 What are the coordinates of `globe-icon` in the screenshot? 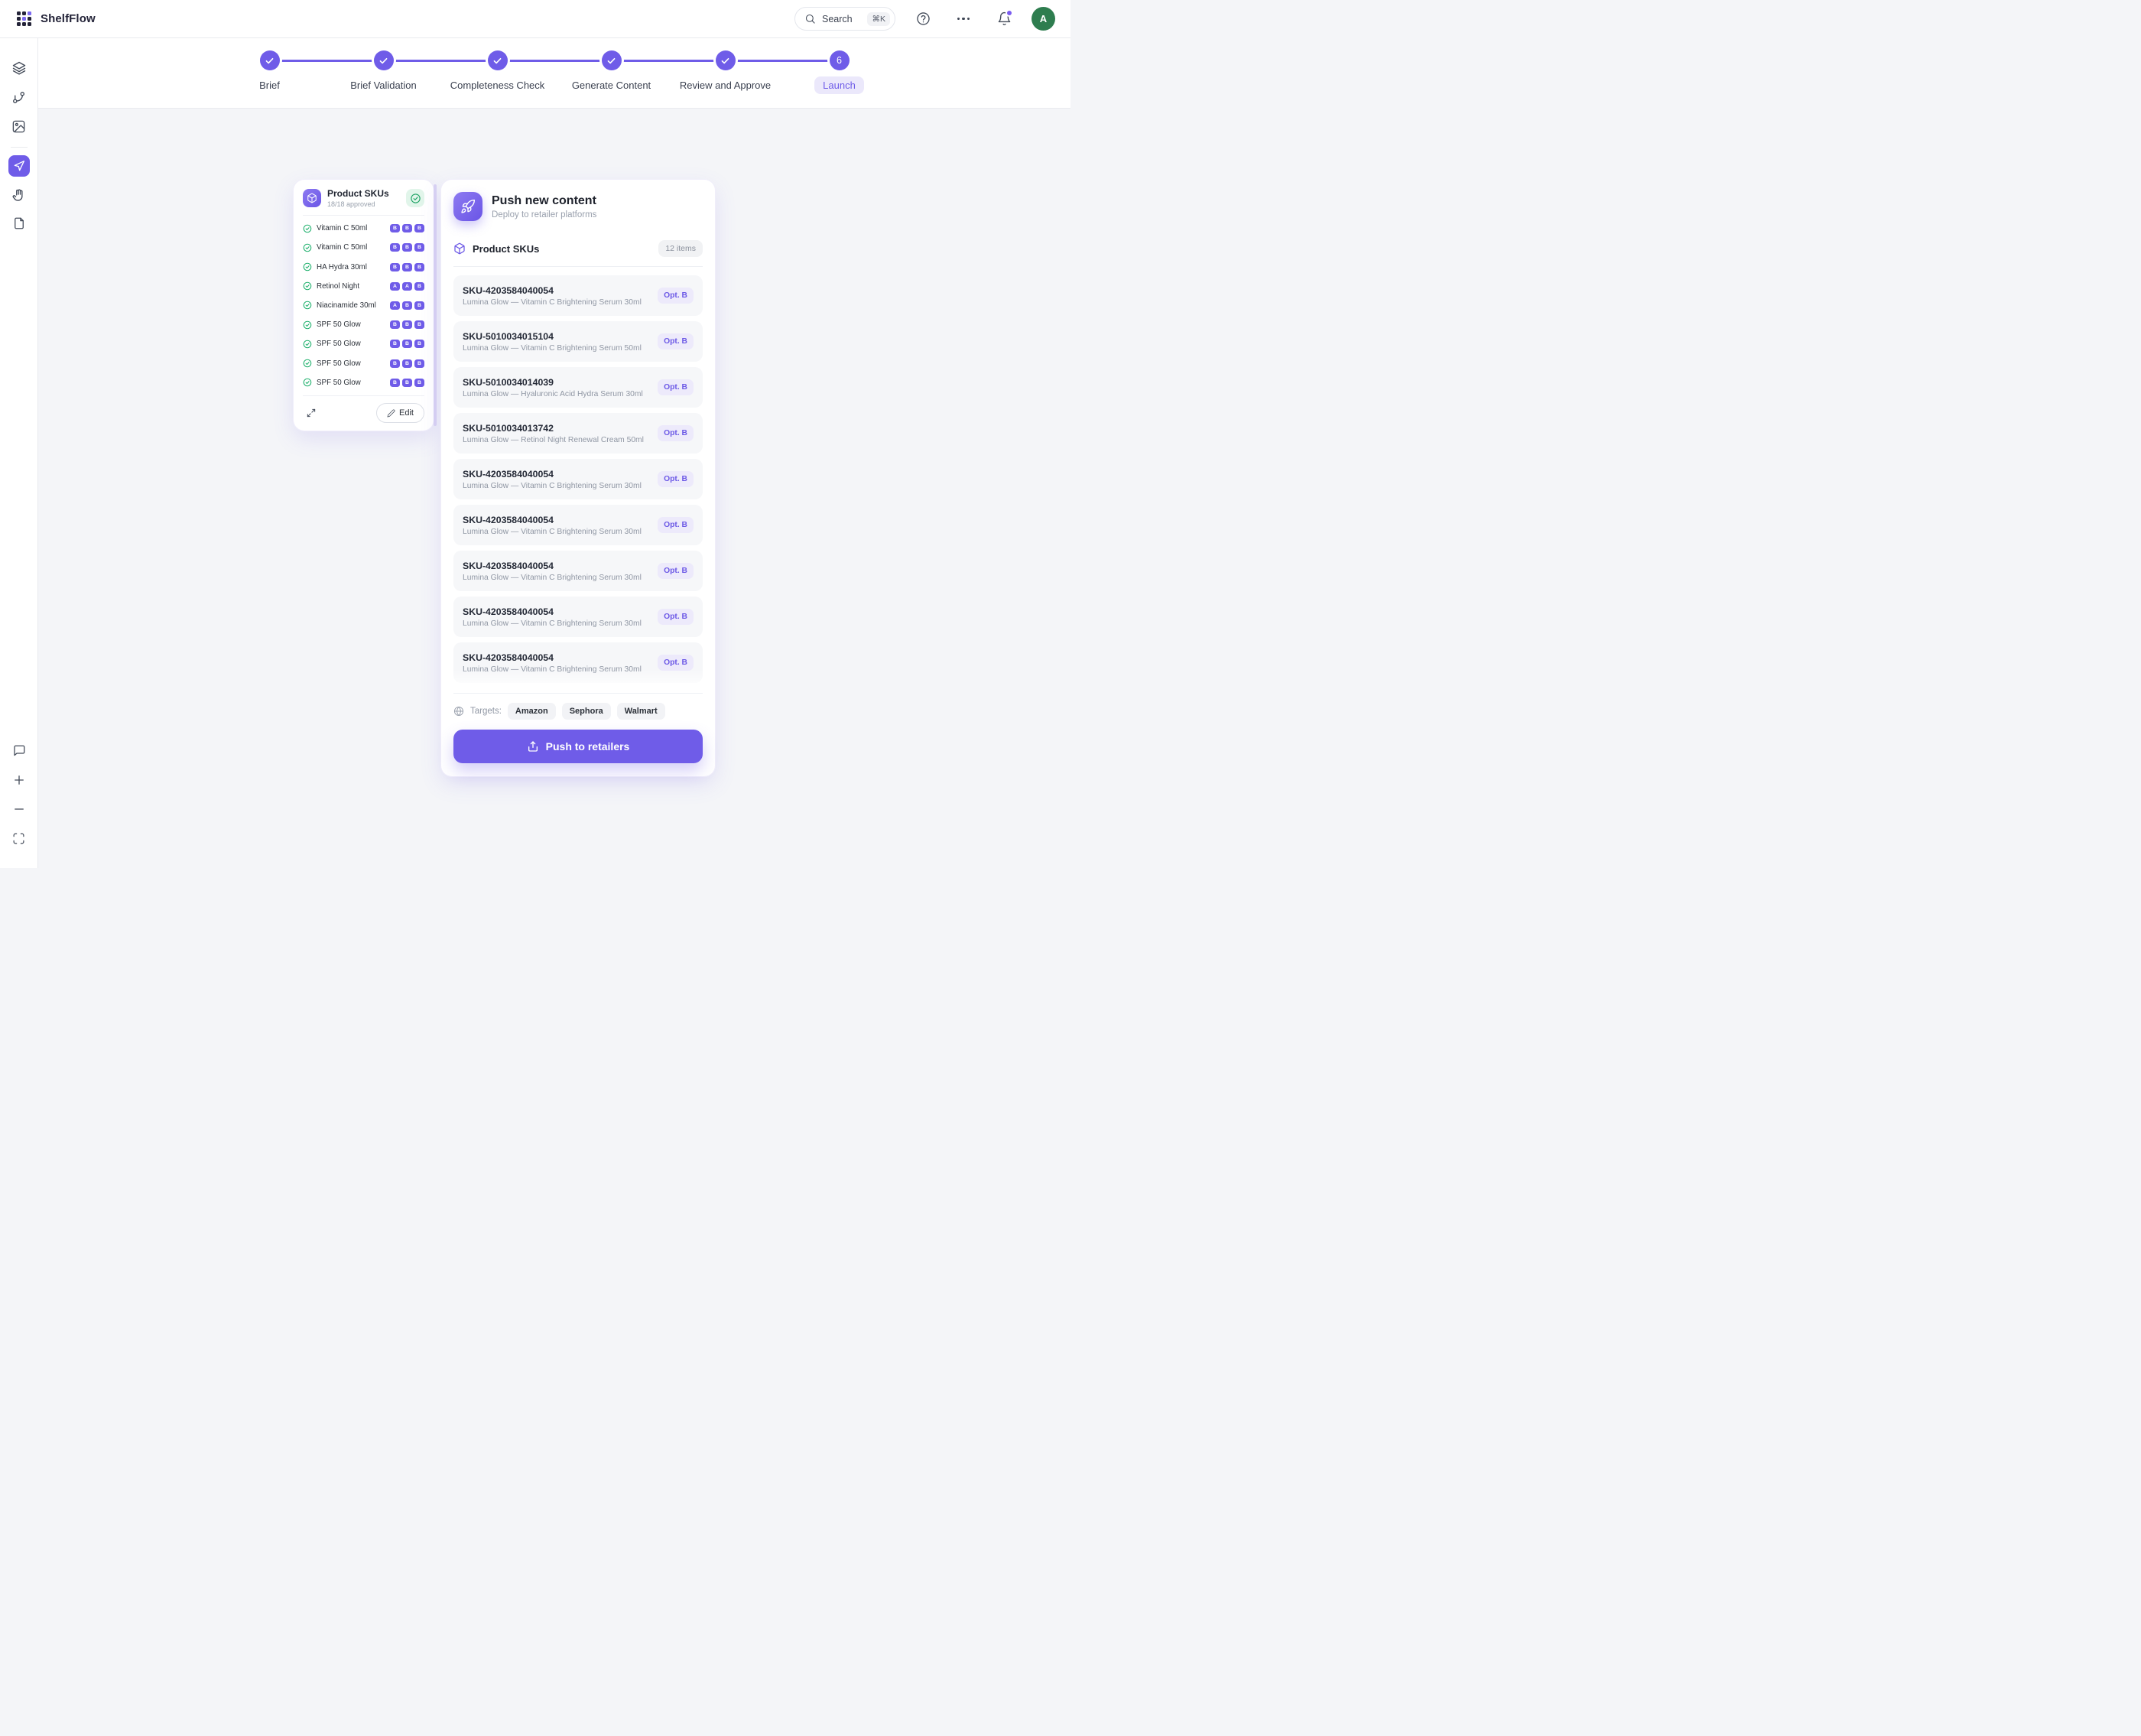 It's located at (458, 711).